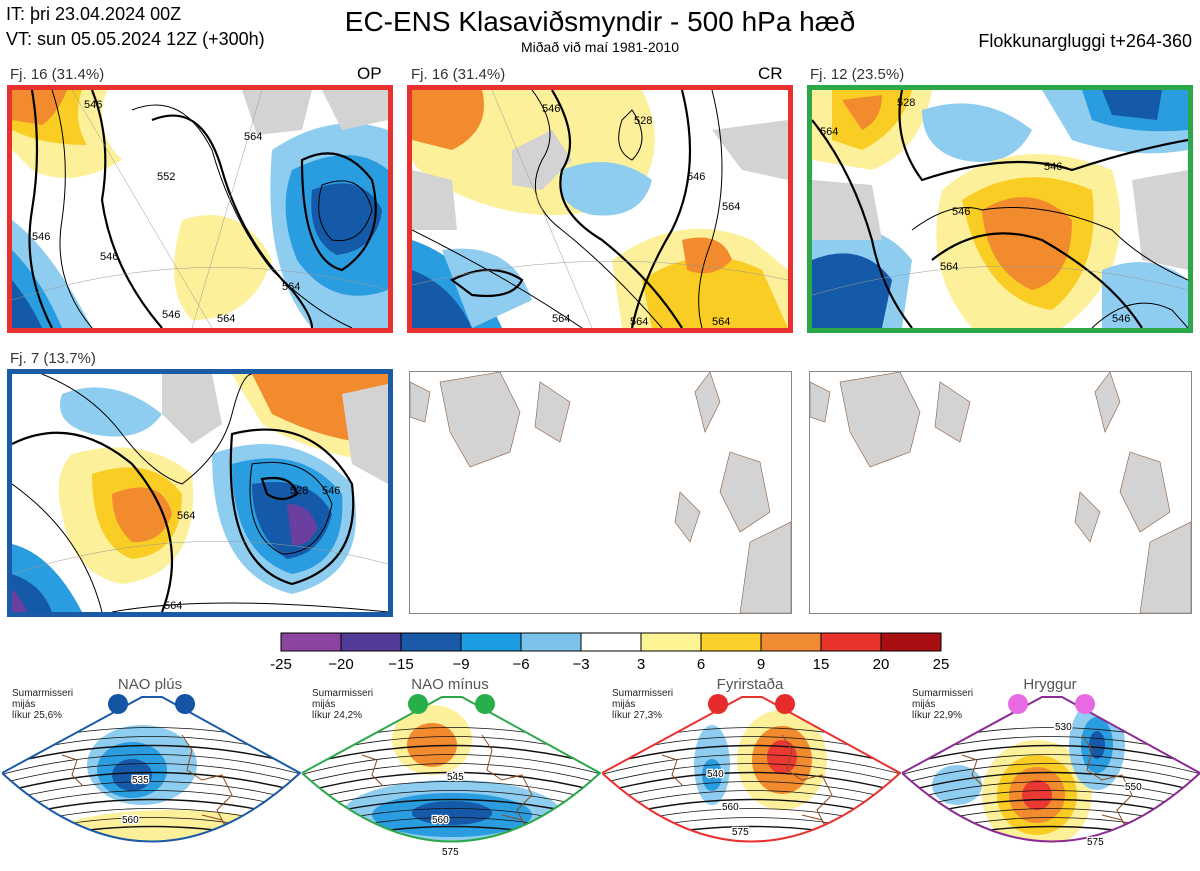 The height and width of the screenshot is (871, 1200). Describe the element at coordinates (135, 39) in the screenshot. I see `valid-time: VT: sun 05.05.2024 12Z (+300h)` at that location.